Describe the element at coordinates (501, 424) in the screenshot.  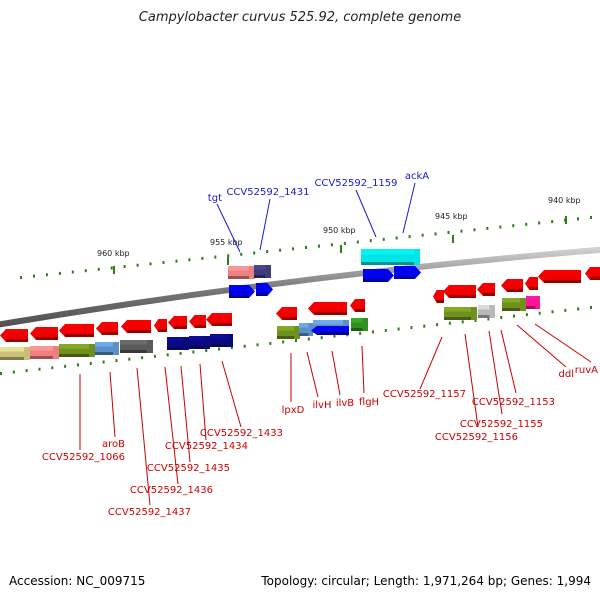
I see `reverse-gene-label-14: CCV52592_1155` at that location.